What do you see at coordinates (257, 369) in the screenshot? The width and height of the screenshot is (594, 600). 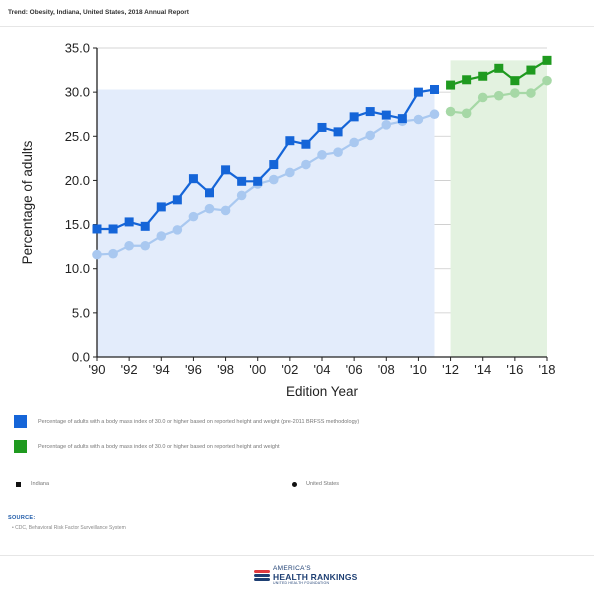 I see `x-tick-label: '00` at bounding box center [257, 369].